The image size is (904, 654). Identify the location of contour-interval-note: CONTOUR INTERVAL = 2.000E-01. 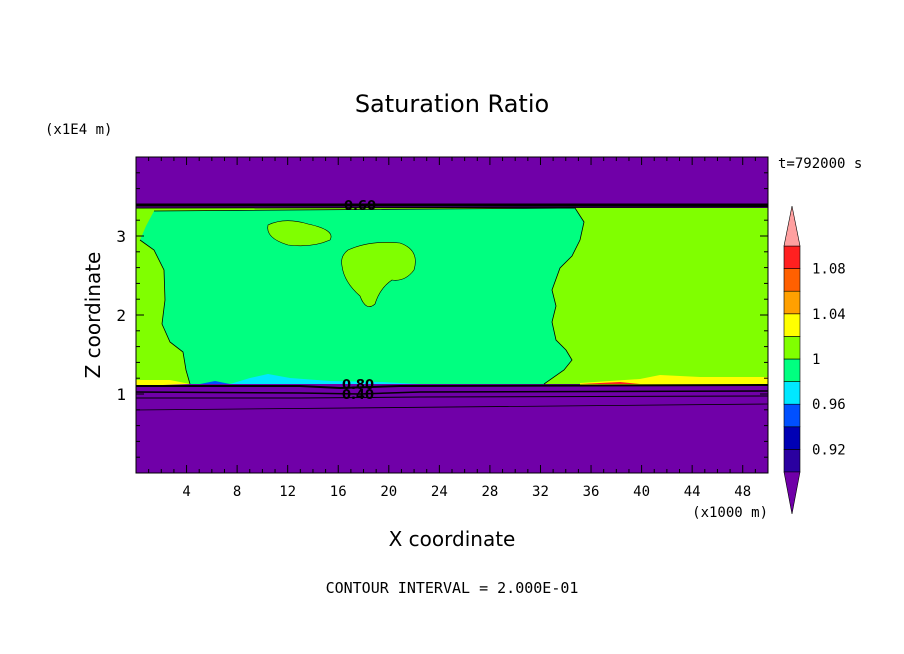
(452, 588).